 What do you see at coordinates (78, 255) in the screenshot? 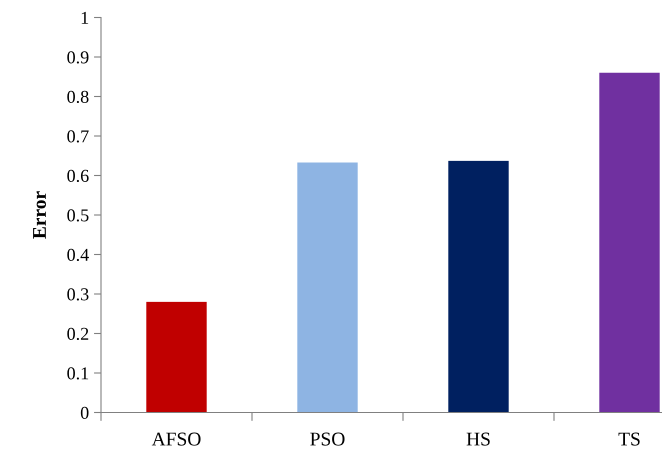
I see `y-tick-label: 0.4` at bounding box center [78, 255].